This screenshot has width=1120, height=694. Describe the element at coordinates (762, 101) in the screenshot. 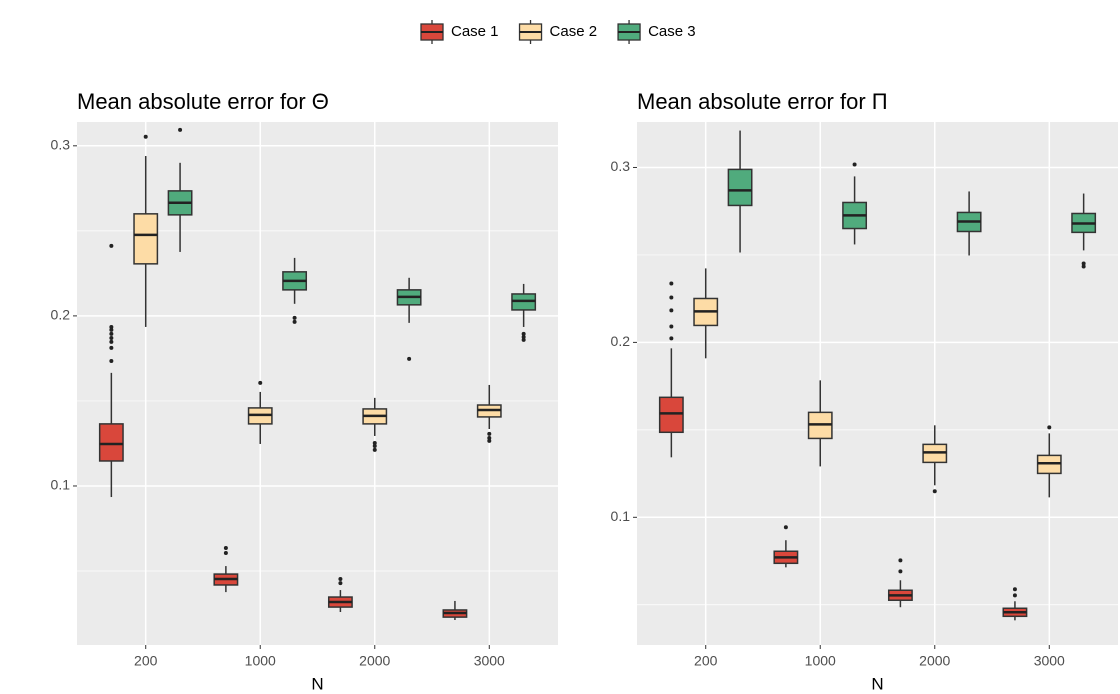

I see `chart-title: Mean absolute error for Π` at that location.